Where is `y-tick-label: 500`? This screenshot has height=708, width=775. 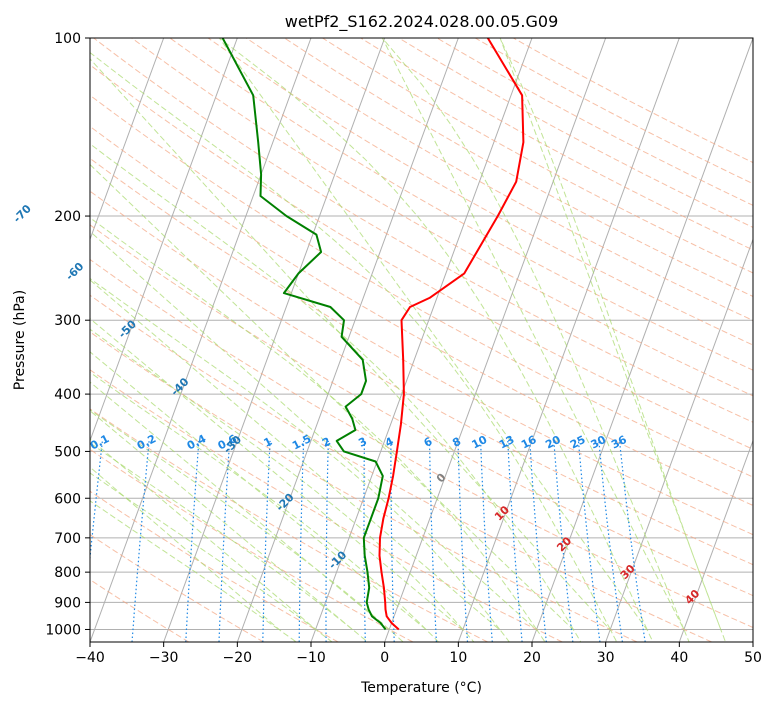 y-tick-label: 500 is located at coordinates (67, 452).